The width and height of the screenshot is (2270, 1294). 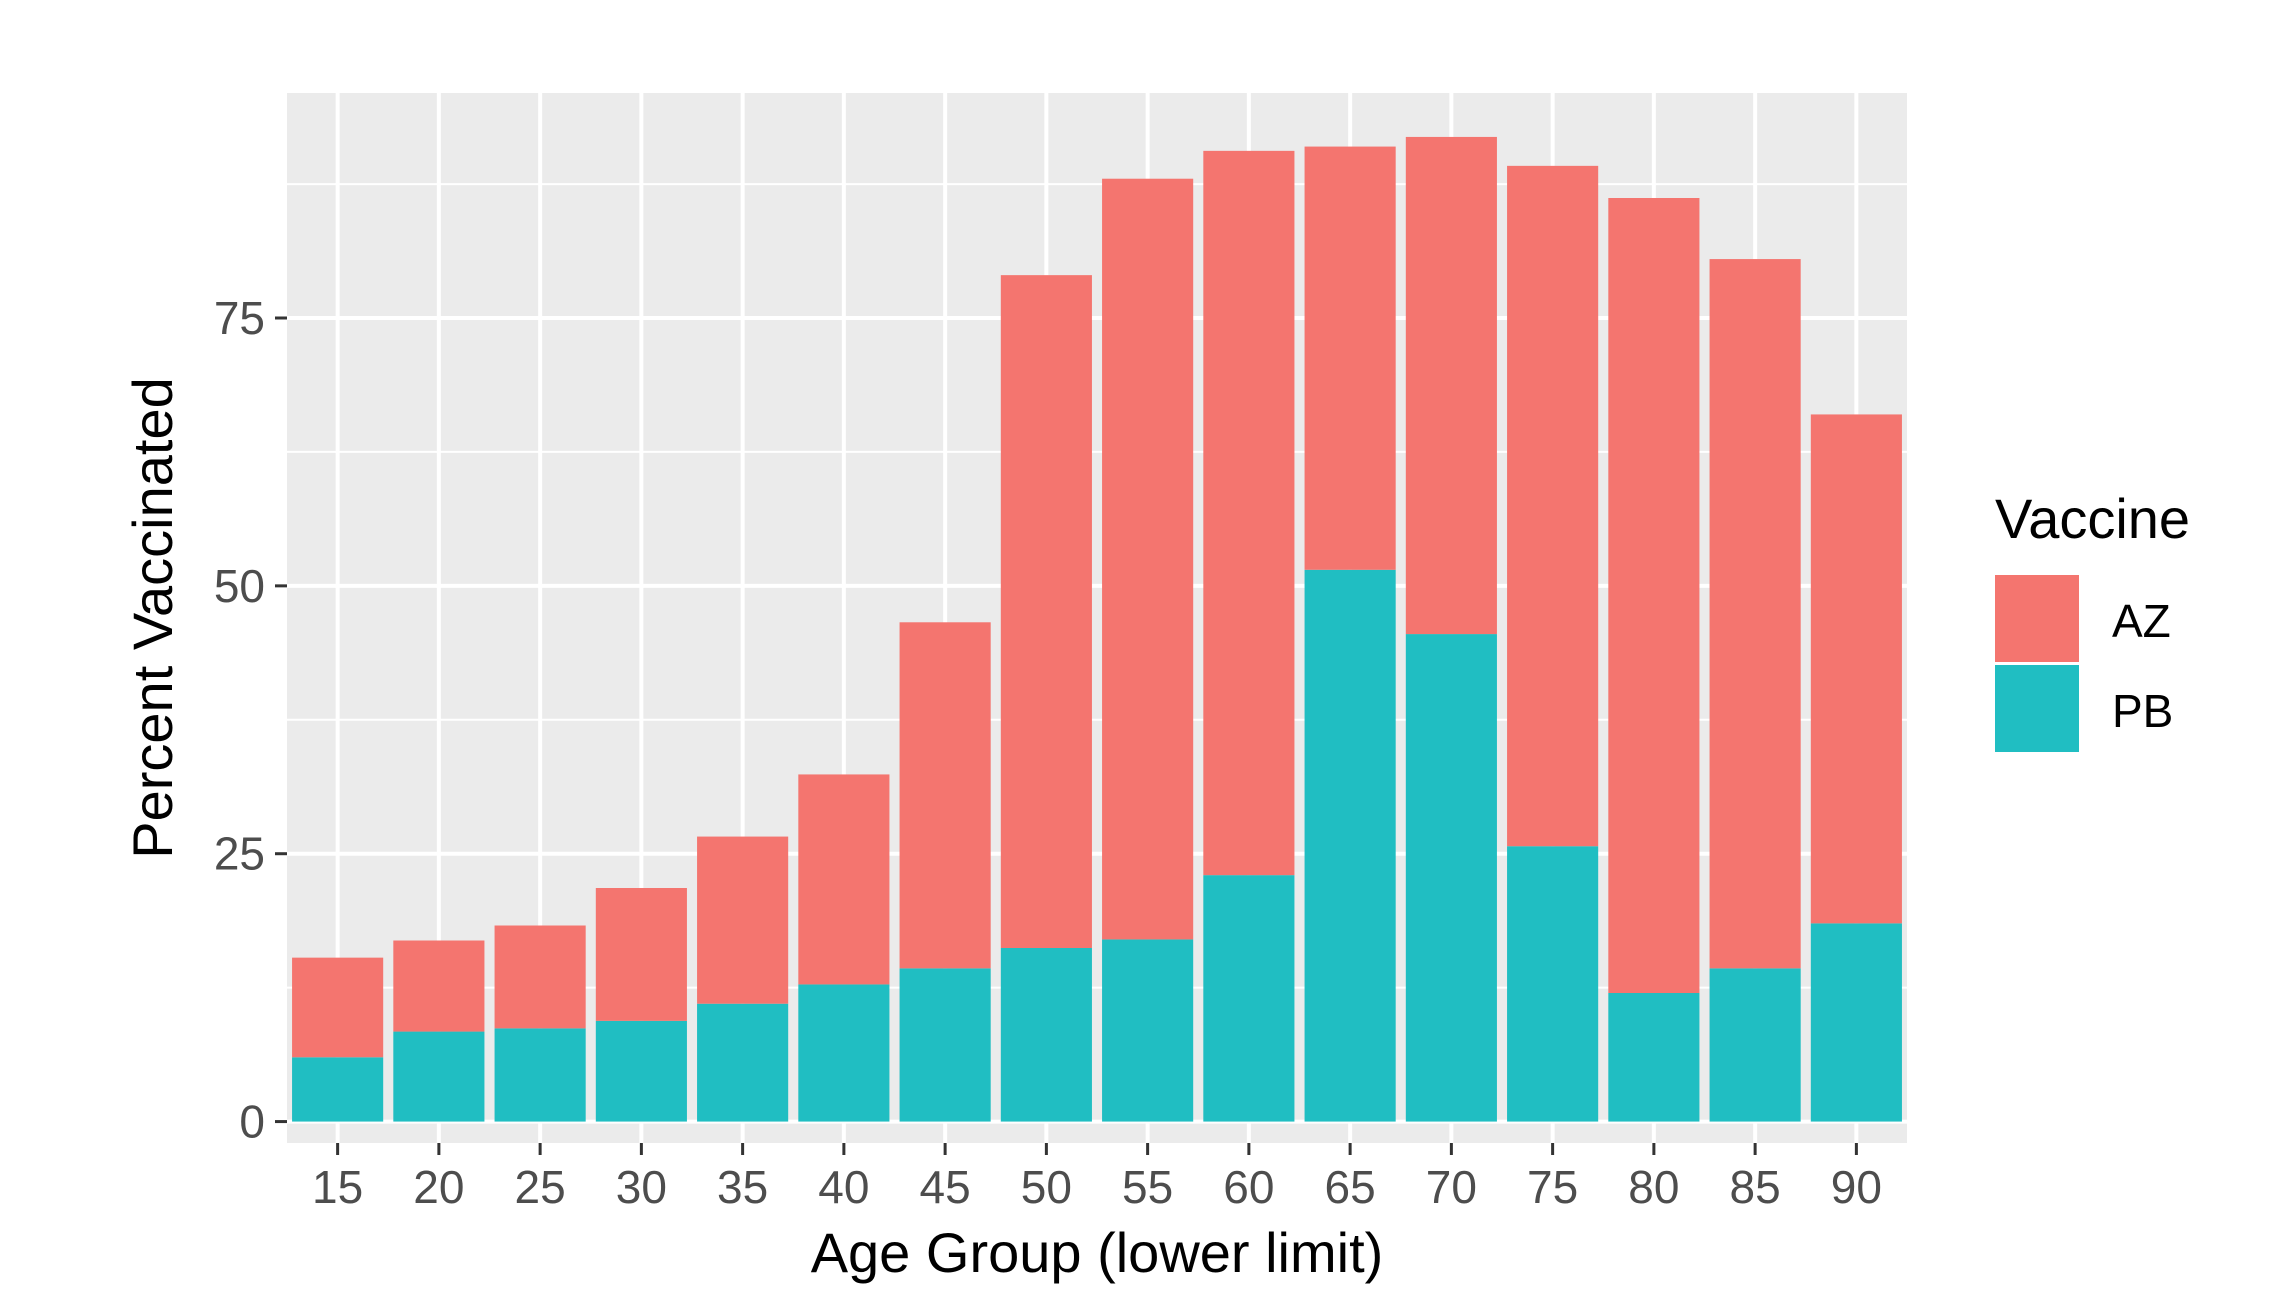 What do you see at coordinates (945, 1187) in the screenshot?
I see `x-tick-label: 45` at bounding box center [945, 1187].